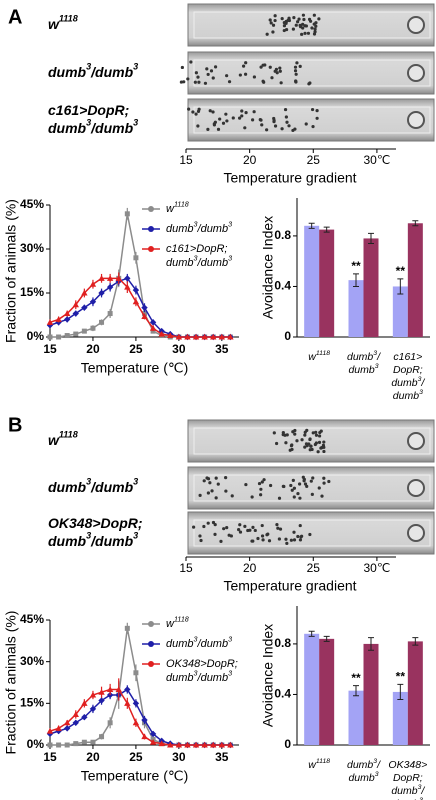 The height and width of the screenshot is (800, 436). I want to click on photo-label-run: /dumb, so click(111, 72).